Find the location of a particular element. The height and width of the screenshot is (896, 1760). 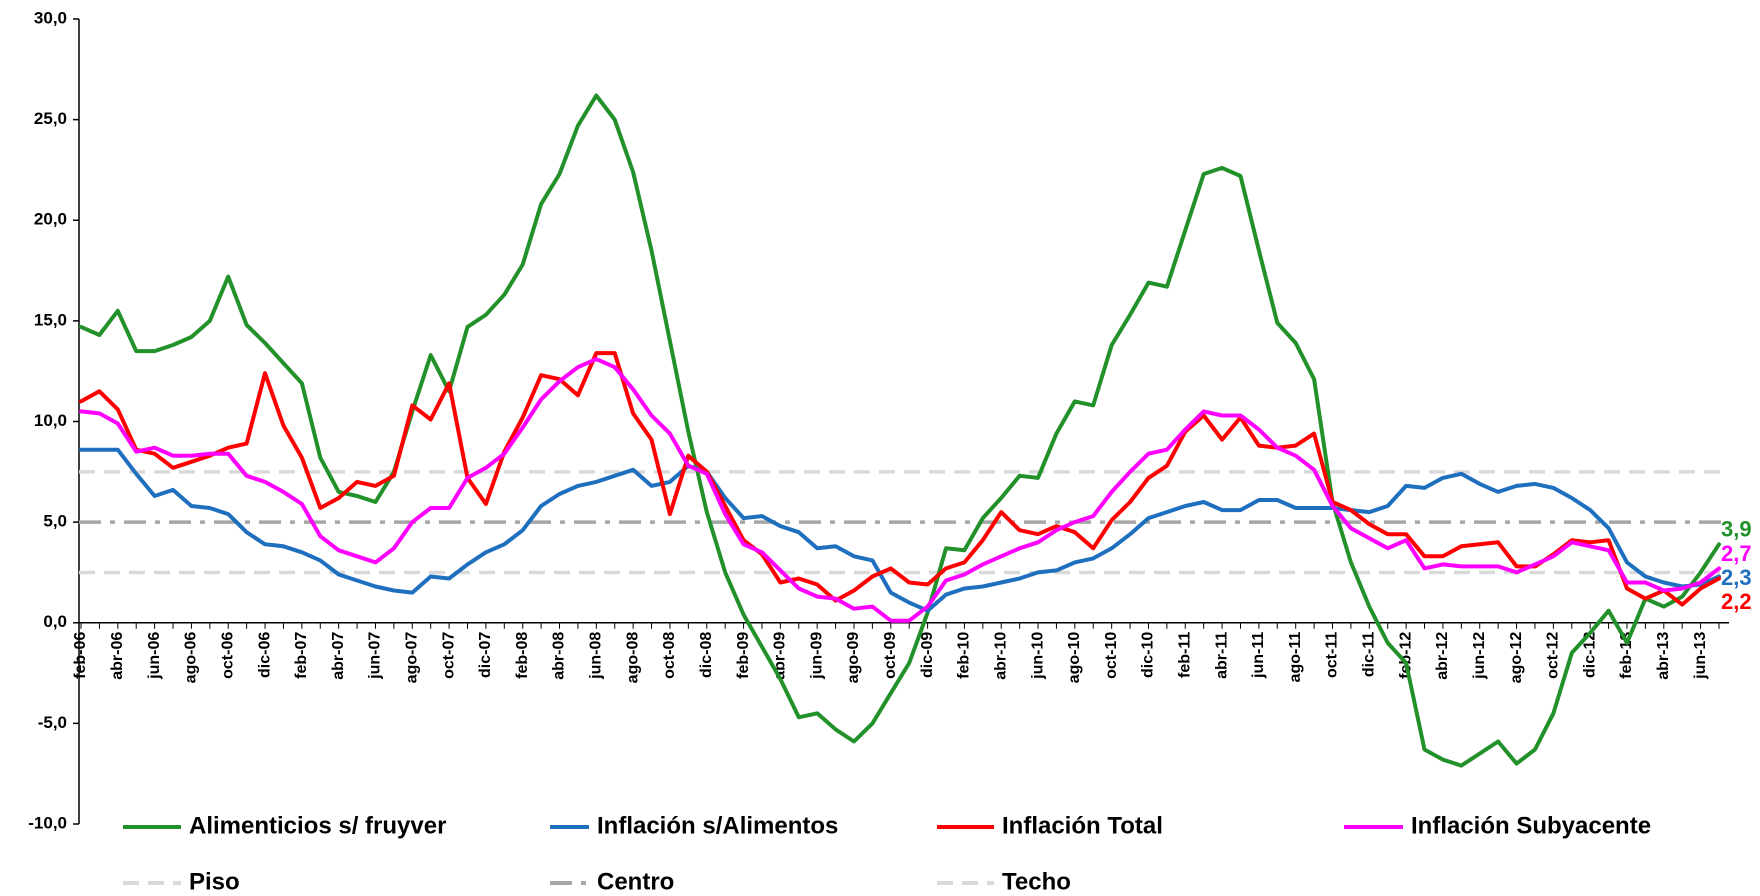

y-tick-label: 15,0 is located at coordinates (50, 319).